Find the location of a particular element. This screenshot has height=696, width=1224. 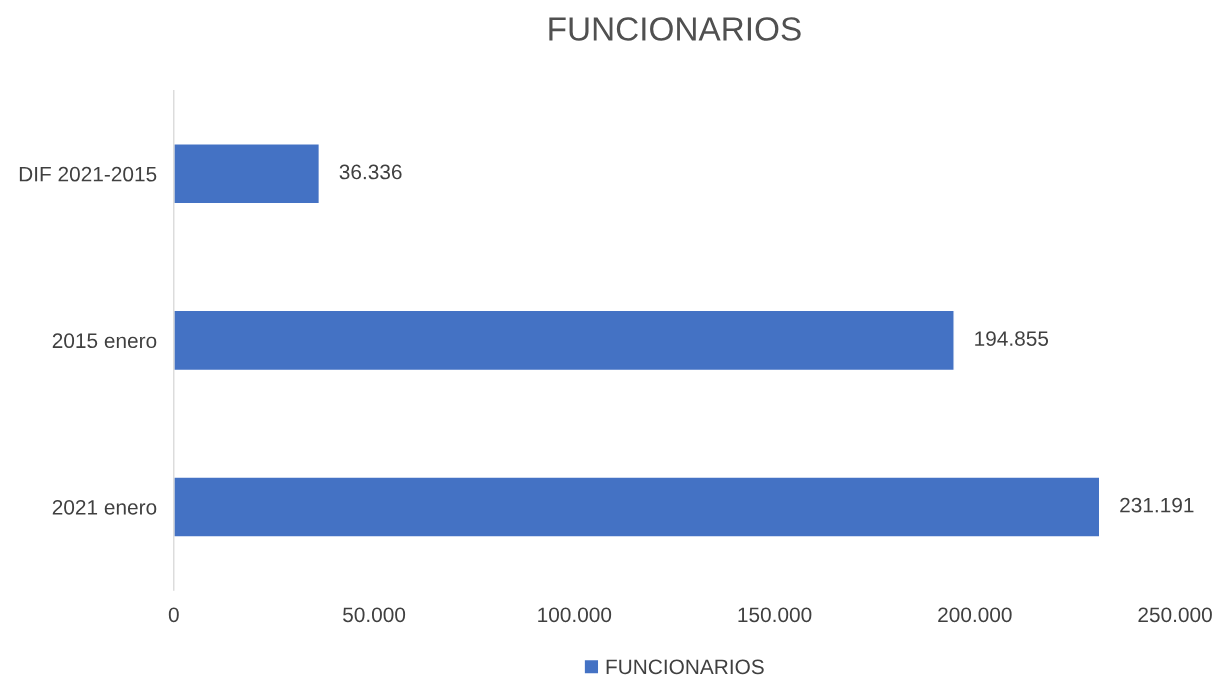

x-tick-label: 250.000 is located at coordinates (1175, 615).